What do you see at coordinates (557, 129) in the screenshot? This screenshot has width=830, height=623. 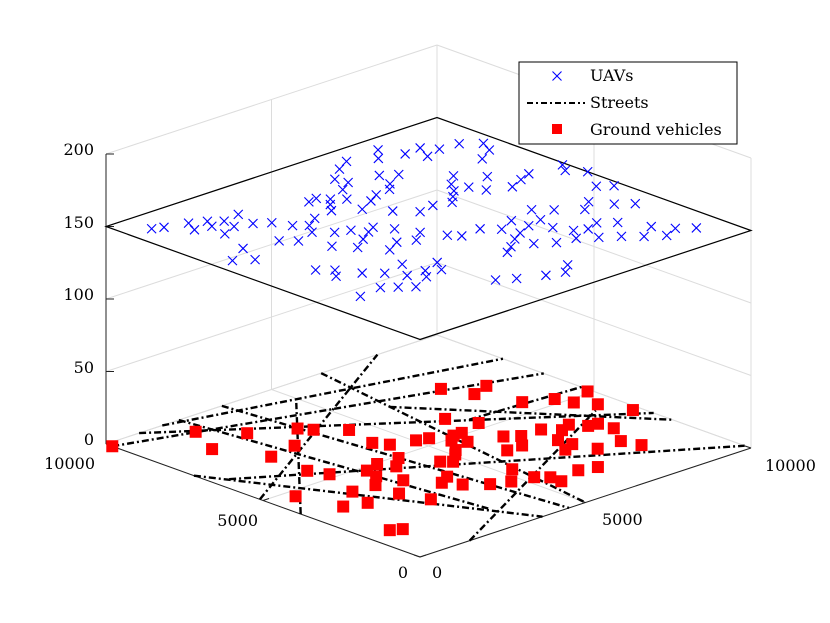 I see `vehicle-marker-icon` at bounding box center [557, 129].